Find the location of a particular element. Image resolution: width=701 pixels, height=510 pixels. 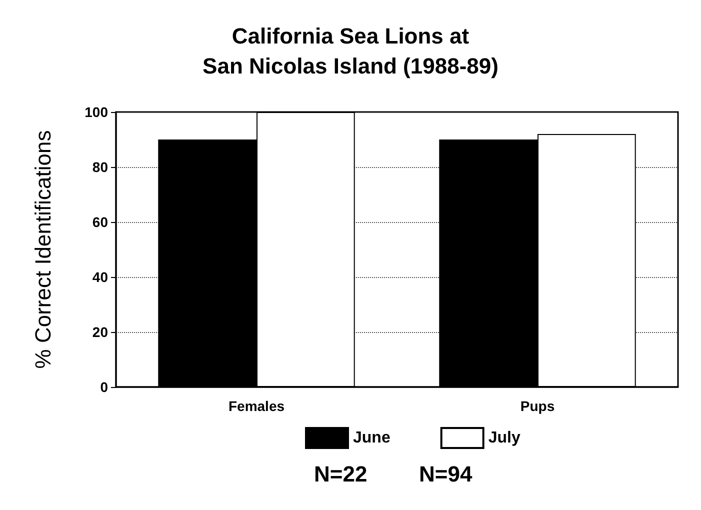

y-tick-label: 40 is located at coordinates (100, 277).